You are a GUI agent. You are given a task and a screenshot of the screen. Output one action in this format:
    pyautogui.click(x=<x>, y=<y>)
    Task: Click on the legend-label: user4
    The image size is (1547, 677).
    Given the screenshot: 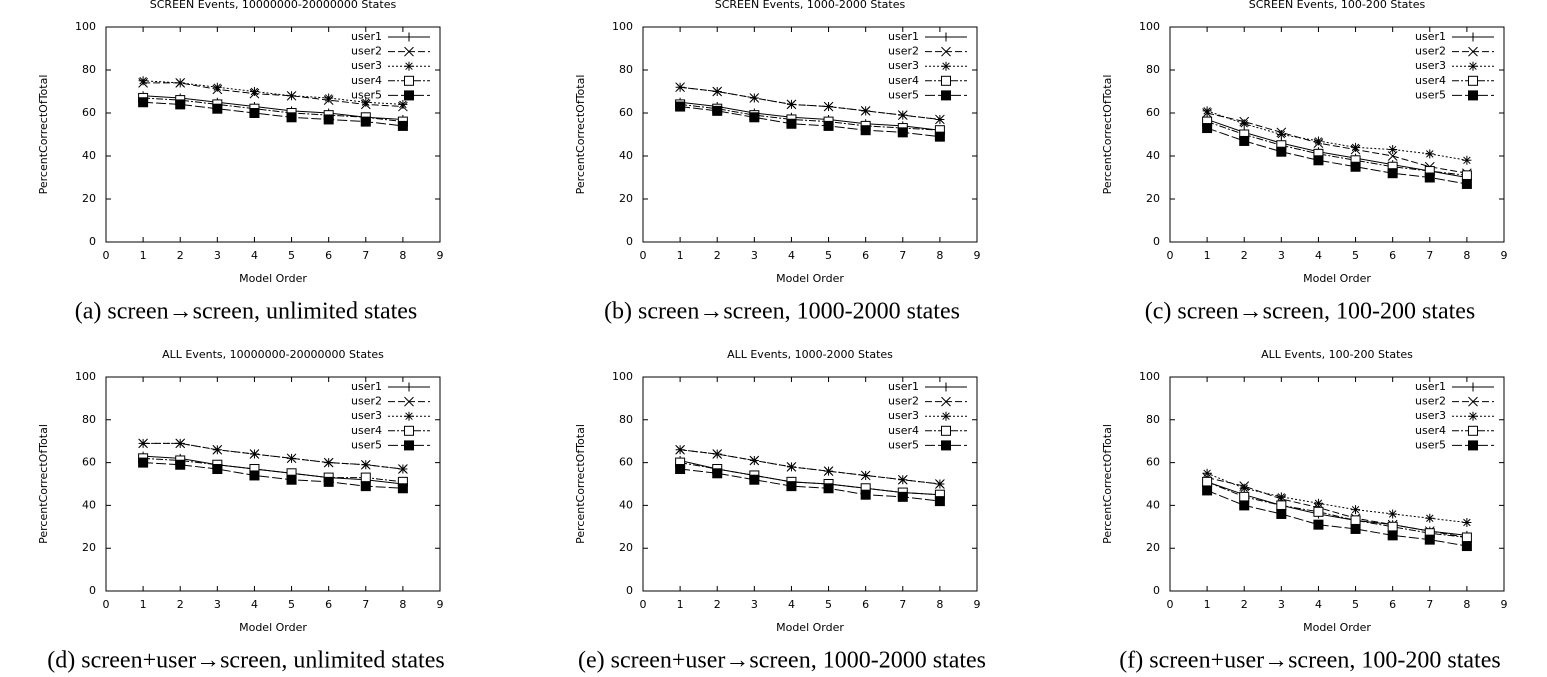 What is the action you would take?
    pyautogui.click(x=1430, y=80)
    